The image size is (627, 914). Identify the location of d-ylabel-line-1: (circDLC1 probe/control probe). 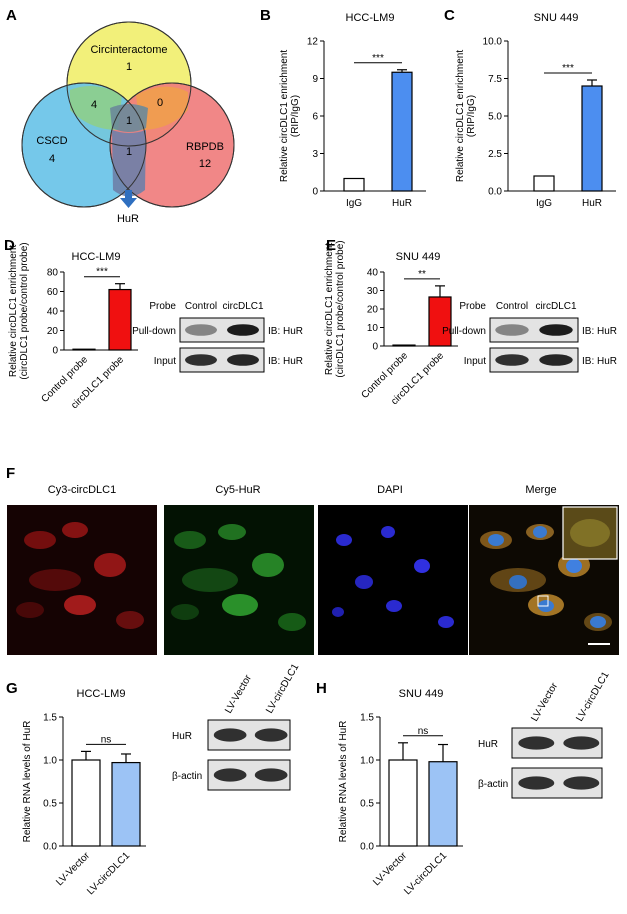
(24, 310).